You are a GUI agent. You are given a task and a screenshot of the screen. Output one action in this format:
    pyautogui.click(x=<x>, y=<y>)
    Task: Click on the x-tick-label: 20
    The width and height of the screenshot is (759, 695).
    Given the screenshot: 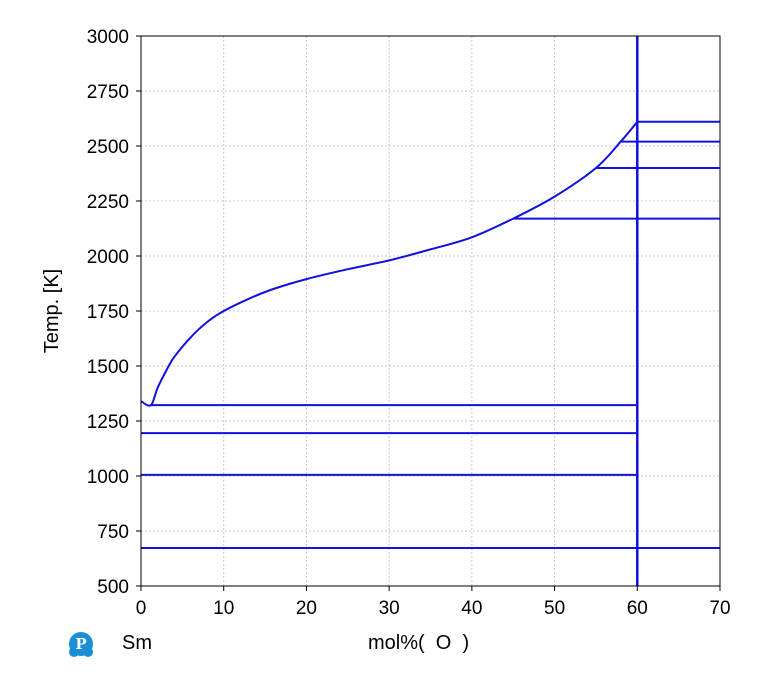 What is the action you would take?
    pyautogui.click(x=306, y=608)
    